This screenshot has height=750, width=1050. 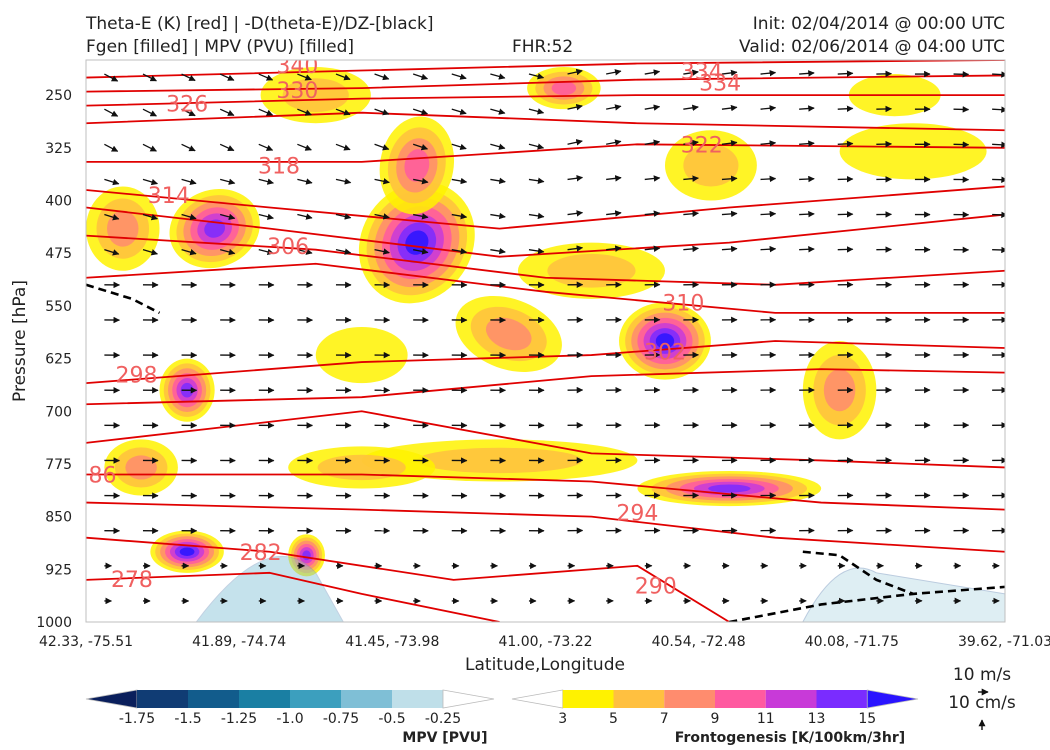 I want to click on y-tick-label: 700, so click(x=58, y=412).